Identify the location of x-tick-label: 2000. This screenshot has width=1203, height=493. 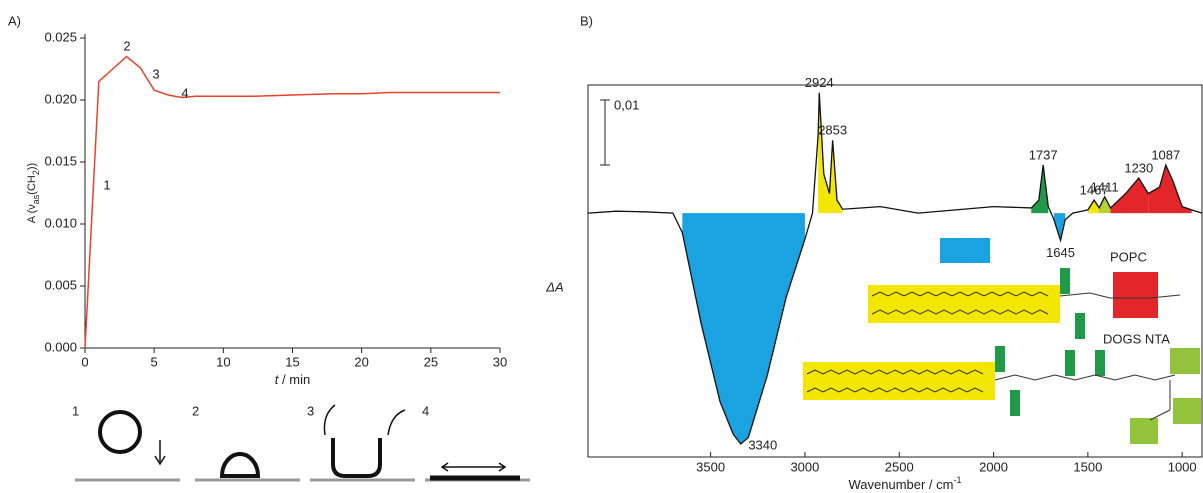
(993, 466).